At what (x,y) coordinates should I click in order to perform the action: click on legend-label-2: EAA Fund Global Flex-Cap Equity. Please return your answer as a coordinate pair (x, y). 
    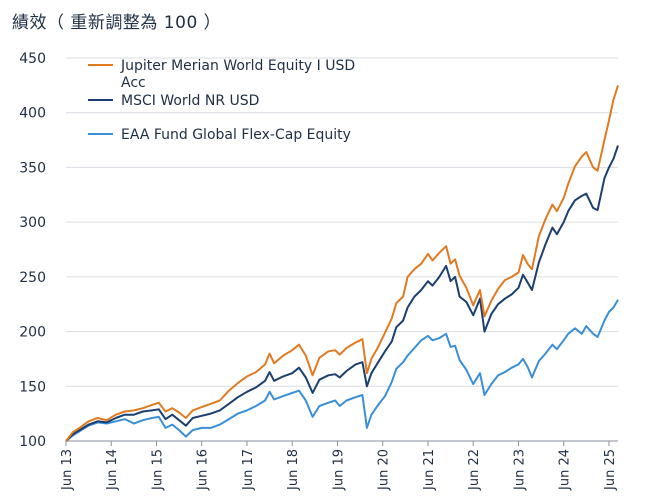
    Looking at the image, I should click on (236, 135).